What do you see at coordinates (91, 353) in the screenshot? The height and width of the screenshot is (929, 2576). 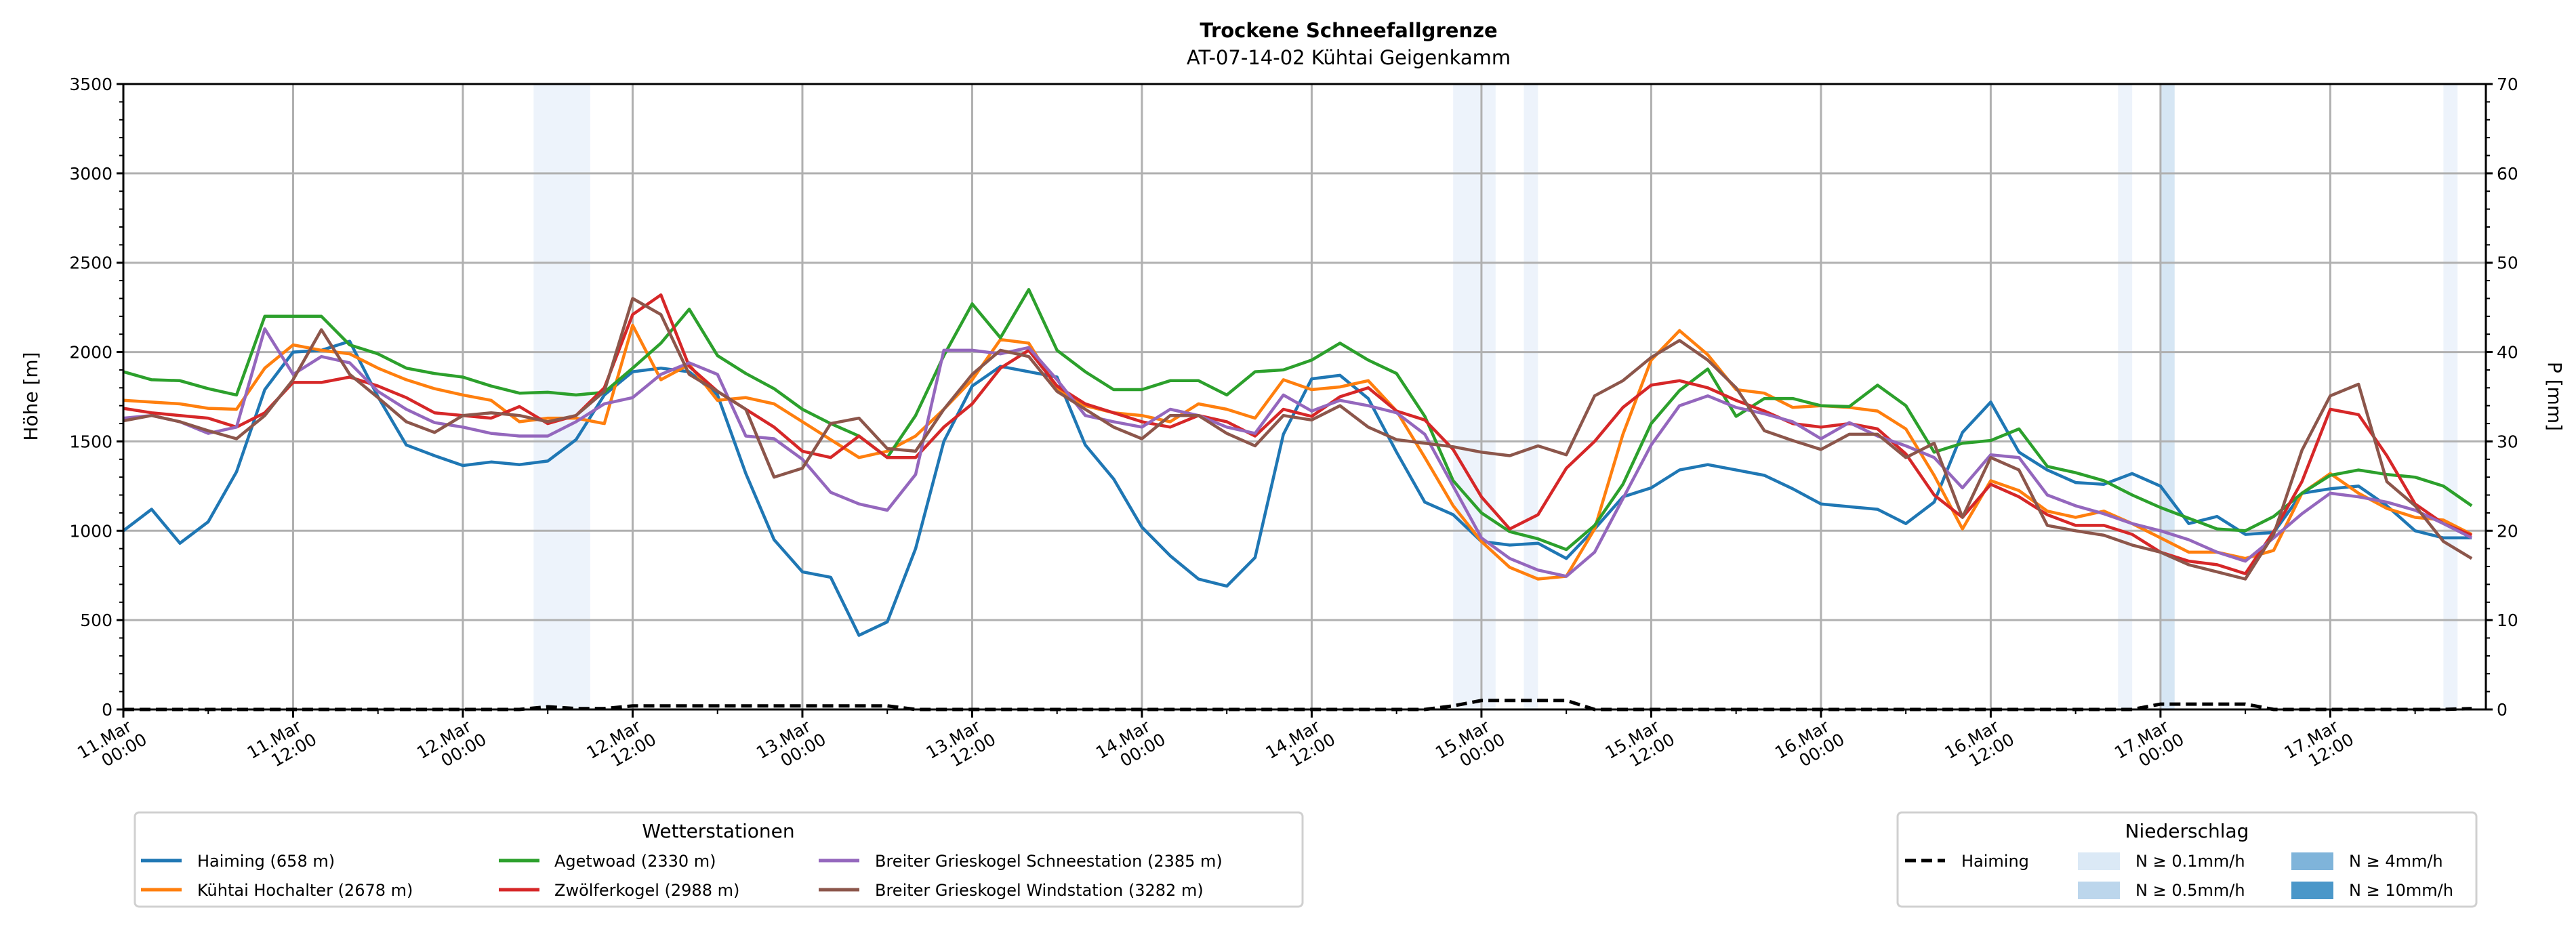 I see `y-tick-label: 2000` at bounding box center [91, 353].